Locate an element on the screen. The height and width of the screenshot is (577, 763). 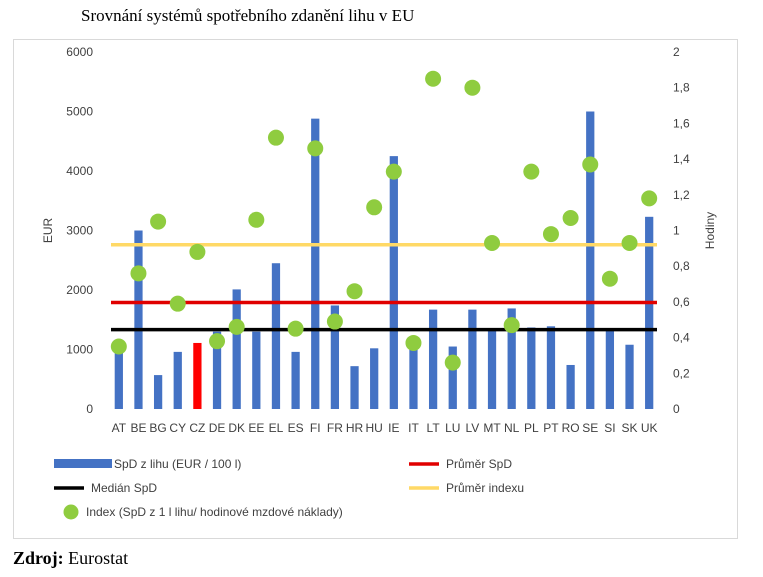
bar-cy is located at coordinates (177, 380).